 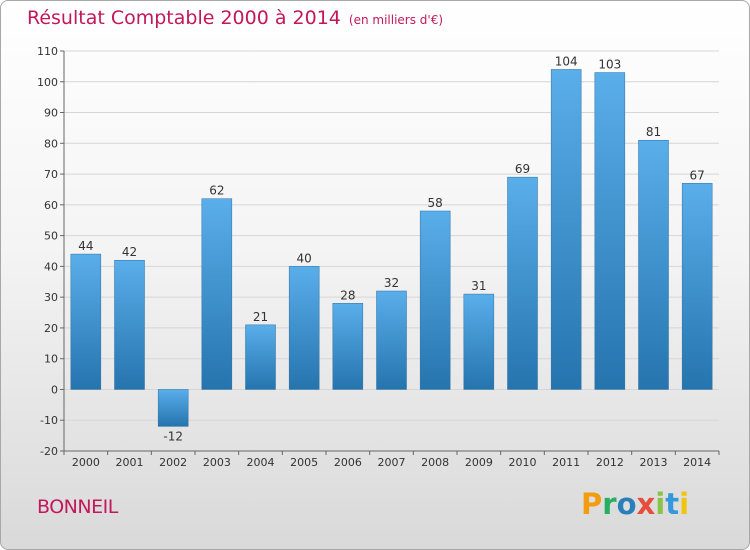 What do you see at coordinates (697, 462) in the screenshot?
I see `x-tick-label: 2014` at bounding box center [697, 462].